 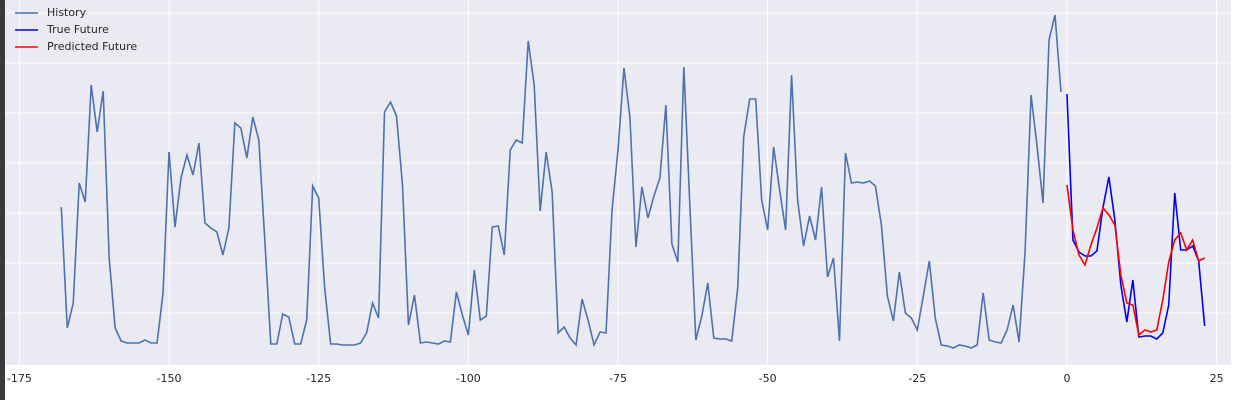 What do you see at coordinates (1217, 378) in the screenshot?
I see `x-tick-label: 25` at bounding box center [1217, 378].